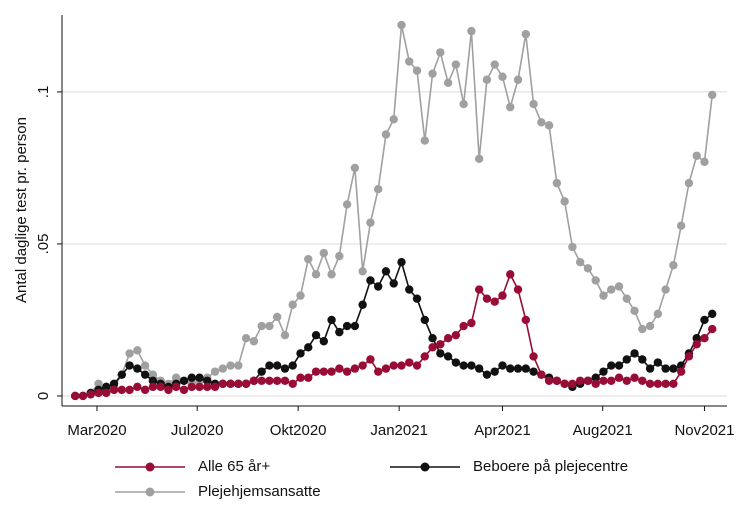 Image resolution: width=743 pixels, height=506 pixels. I want to click on y-tick-label: .05, so click(43, 244).